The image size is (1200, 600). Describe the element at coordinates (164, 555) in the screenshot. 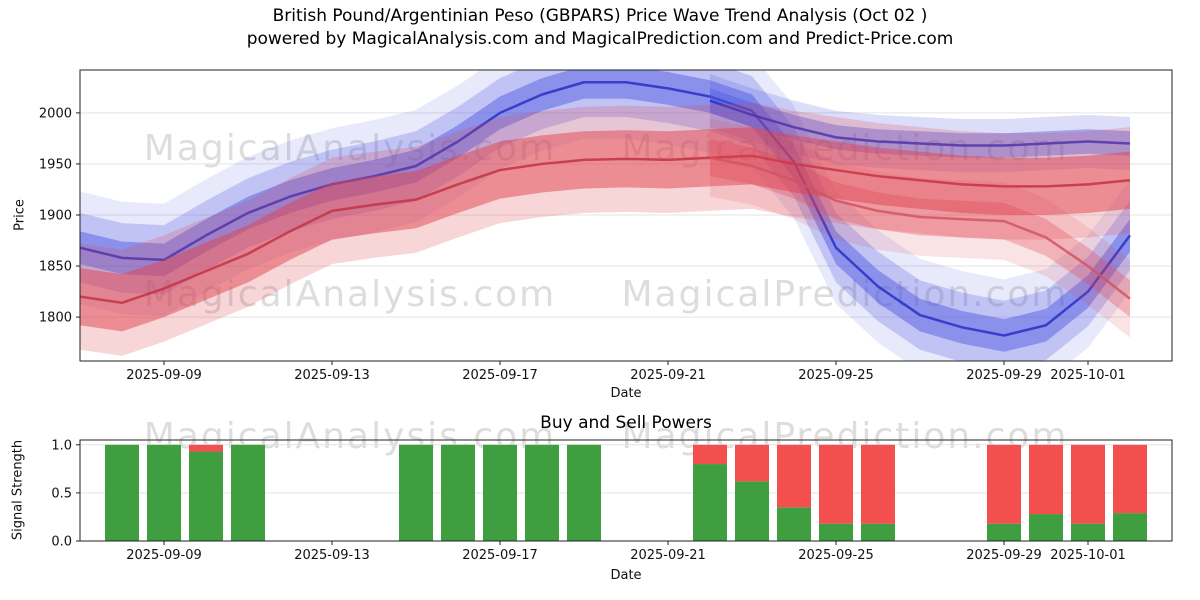

I see `power-x-tick-label: 2025-09-09` at that location.